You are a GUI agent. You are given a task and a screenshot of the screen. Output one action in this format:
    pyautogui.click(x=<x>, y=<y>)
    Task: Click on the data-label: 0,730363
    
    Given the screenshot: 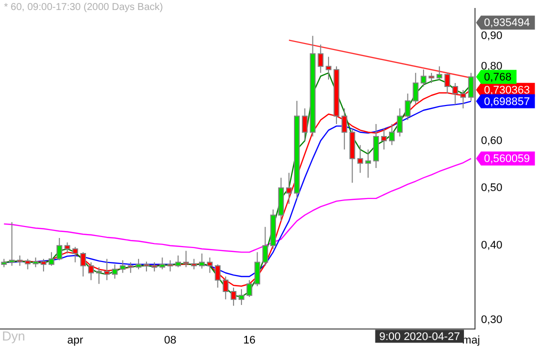 What is the action you would take?
    pyautogui.click(x=507, y=90)
    